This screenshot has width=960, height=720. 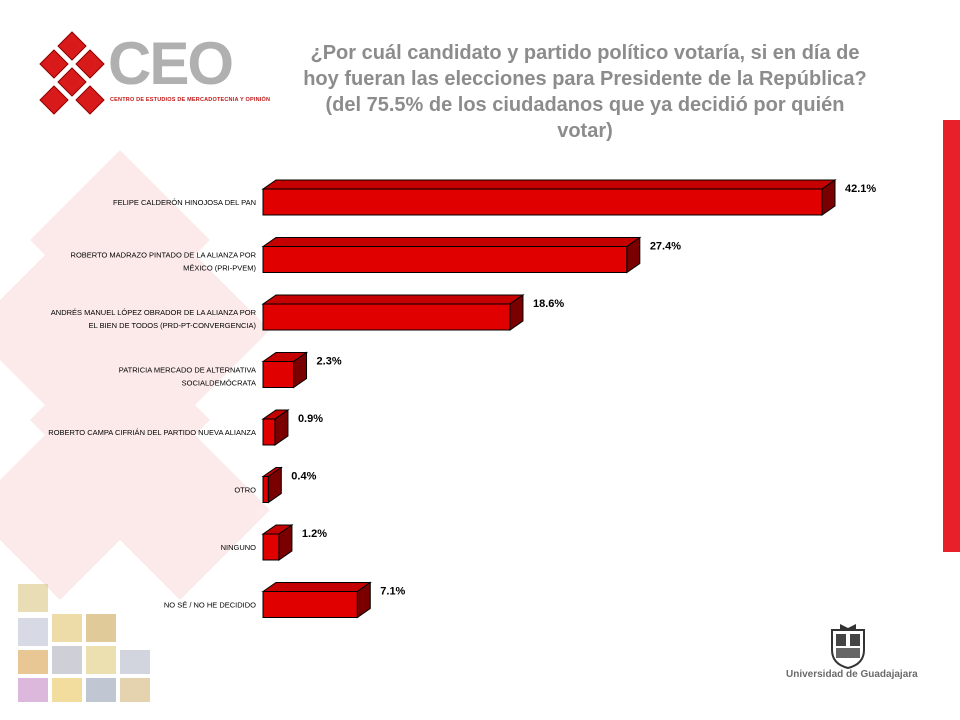 I want to click on value-label: 7.1%, so click(x=392, y=592).